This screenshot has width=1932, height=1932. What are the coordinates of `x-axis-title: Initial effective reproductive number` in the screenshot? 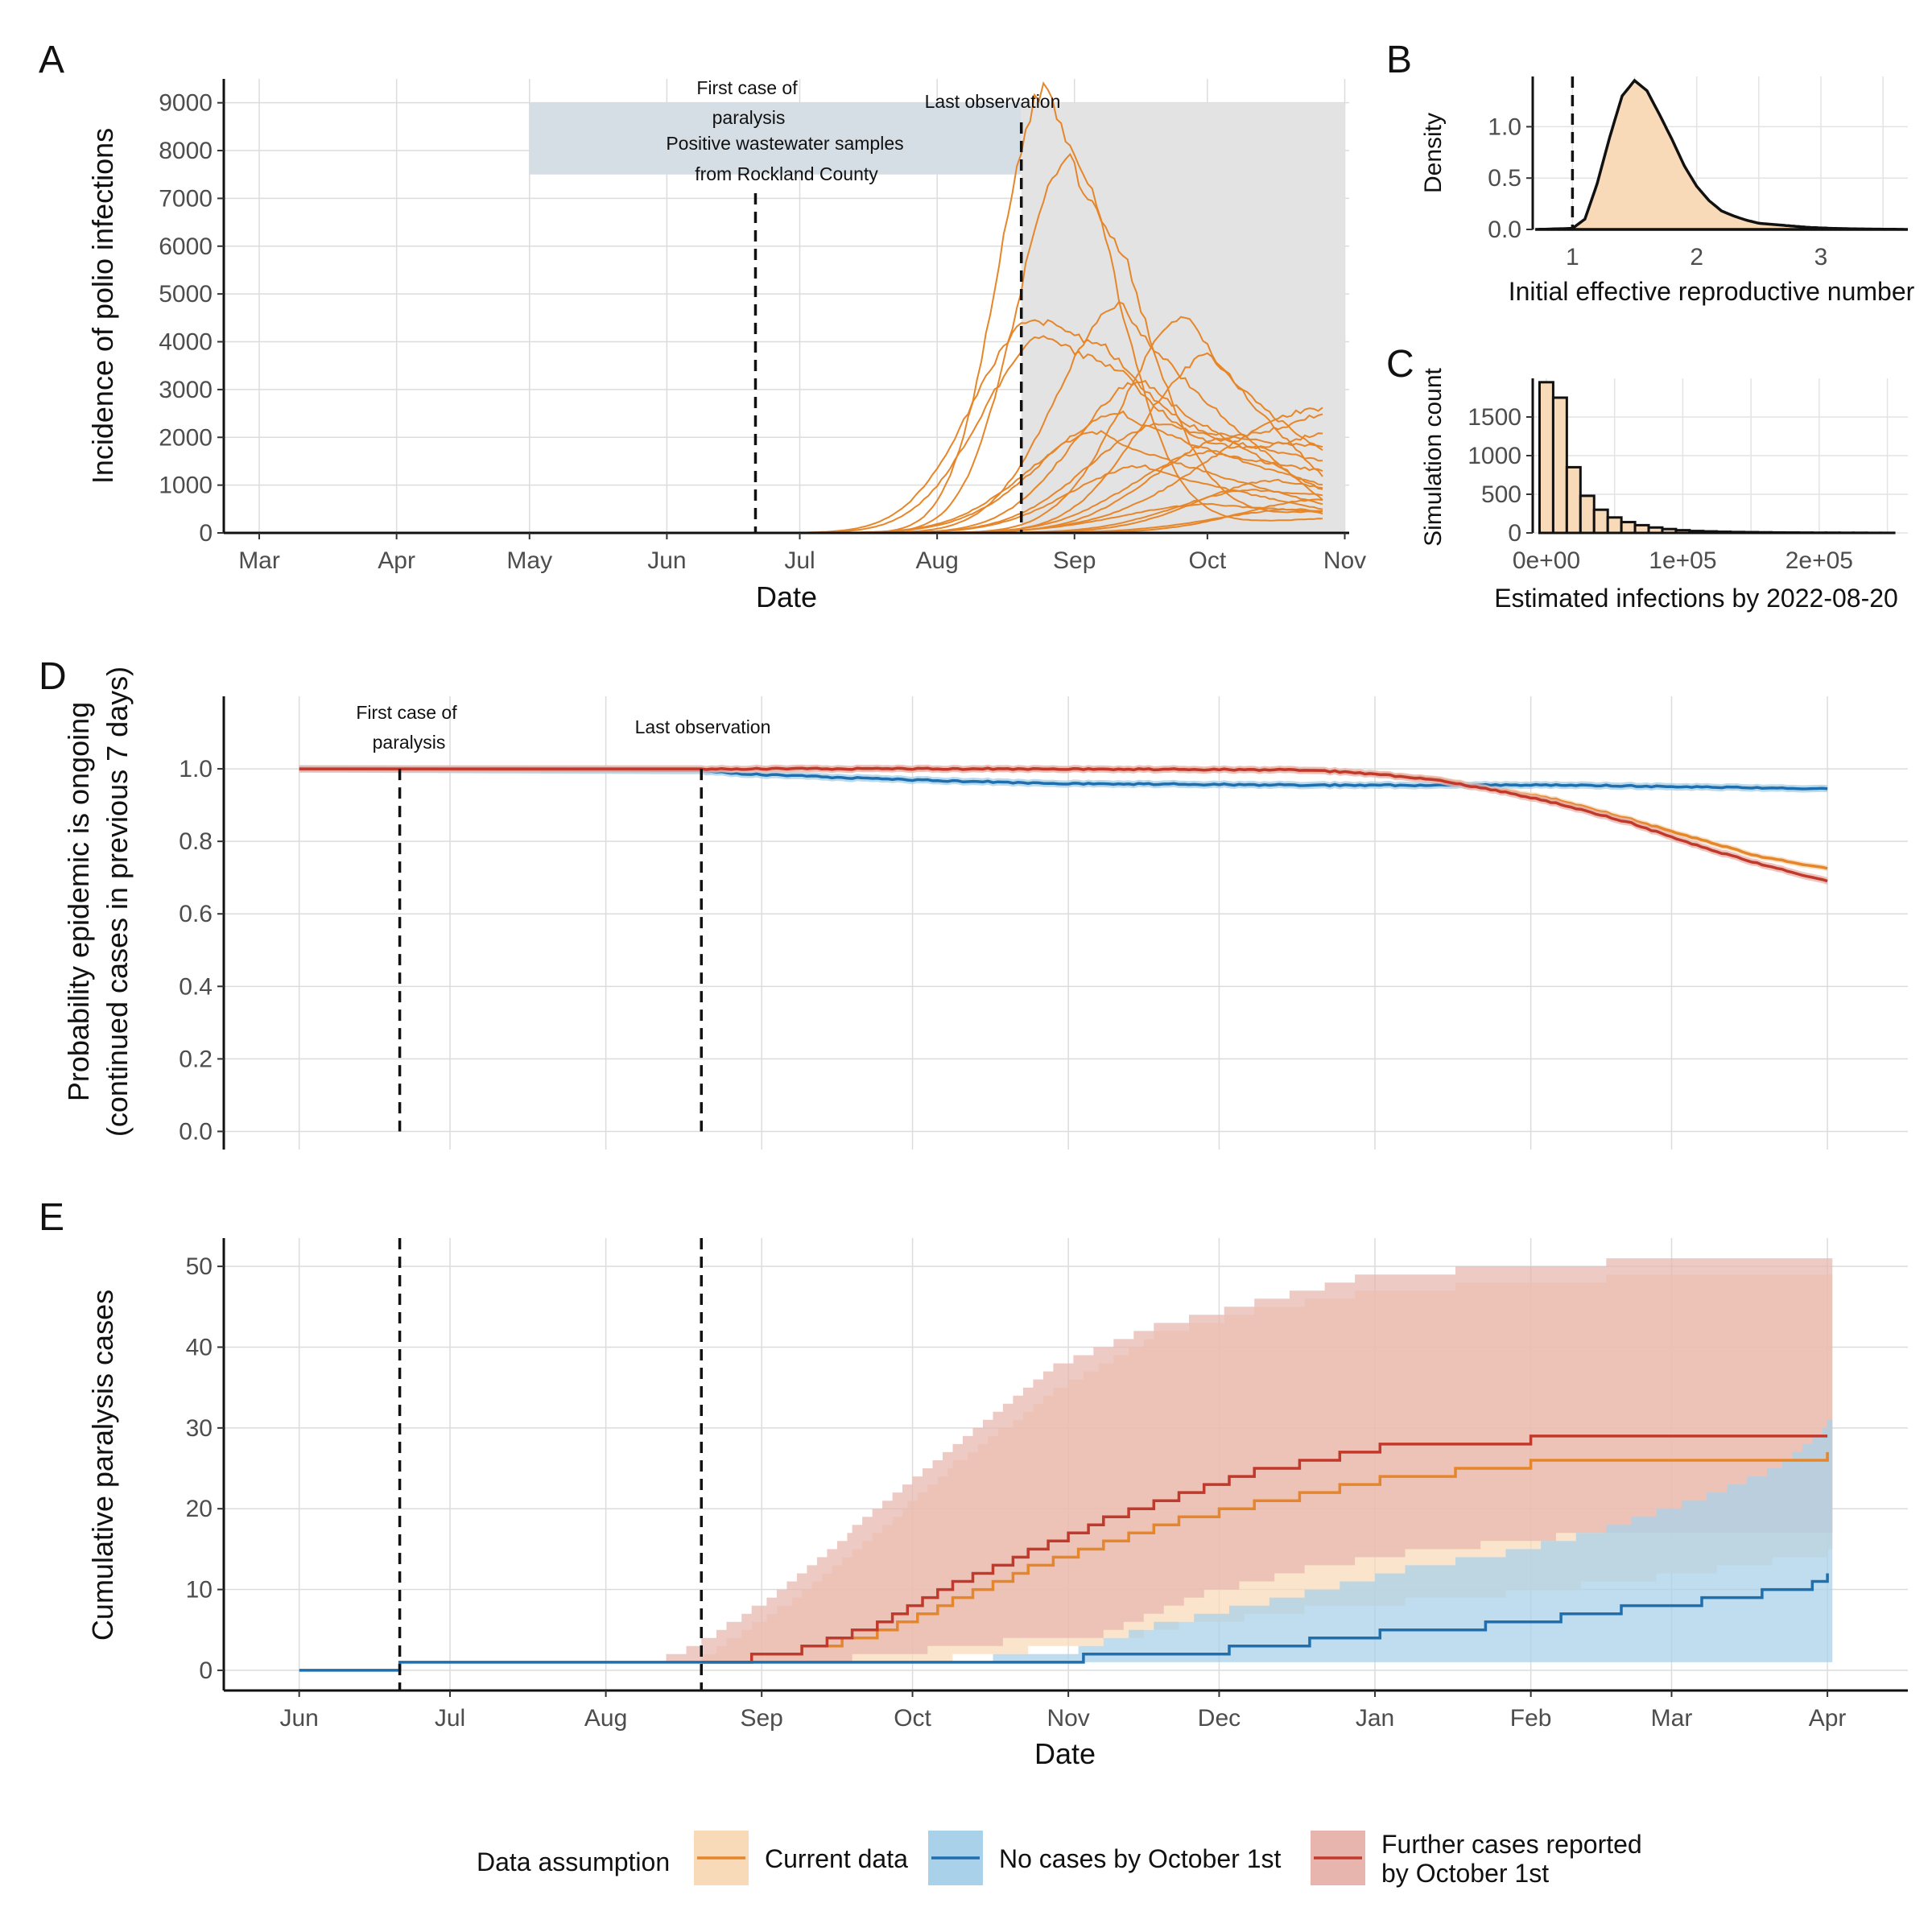 It's located at (1712, 291).